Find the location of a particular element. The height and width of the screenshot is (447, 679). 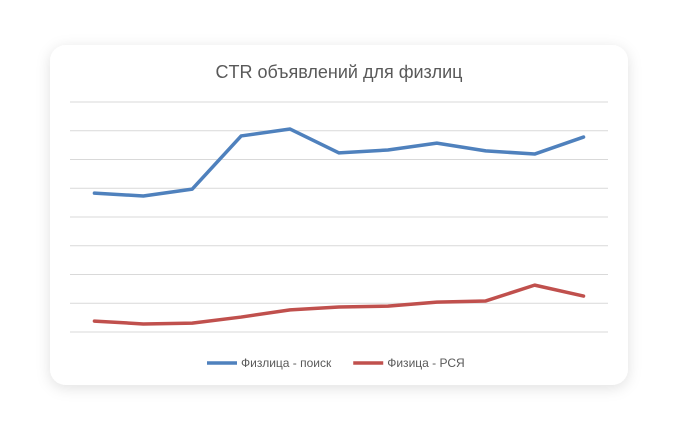

chart-title: CTR объявлений для физлиц is located at coordinates (339, 72).